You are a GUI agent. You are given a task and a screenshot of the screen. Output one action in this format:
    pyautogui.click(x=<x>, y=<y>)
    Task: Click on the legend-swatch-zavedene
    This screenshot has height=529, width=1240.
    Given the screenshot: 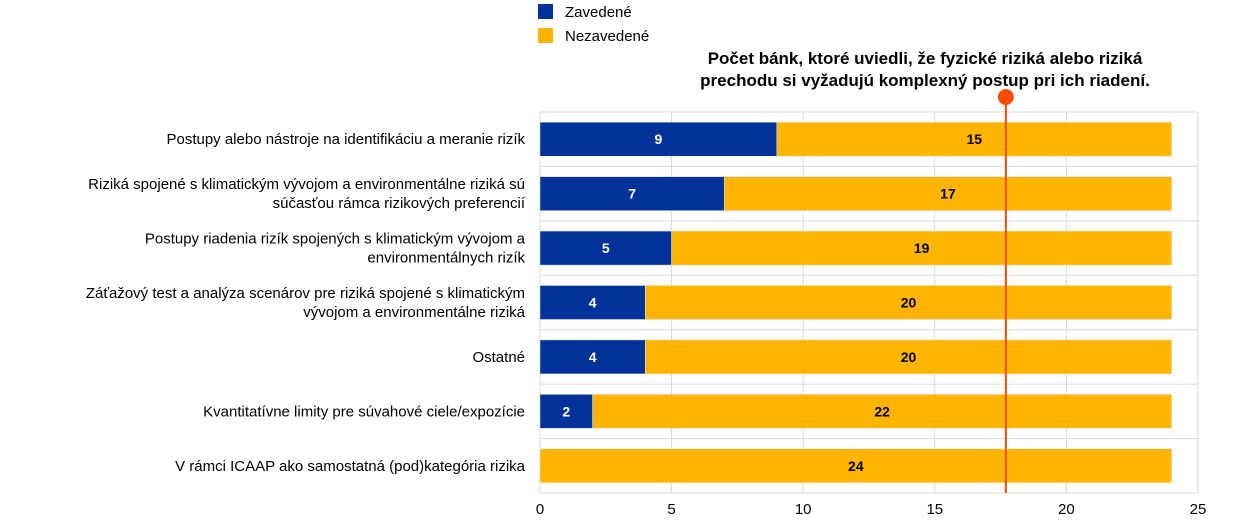 What is the action you would take?
    pyautogui.click(x=545, y=11)
    